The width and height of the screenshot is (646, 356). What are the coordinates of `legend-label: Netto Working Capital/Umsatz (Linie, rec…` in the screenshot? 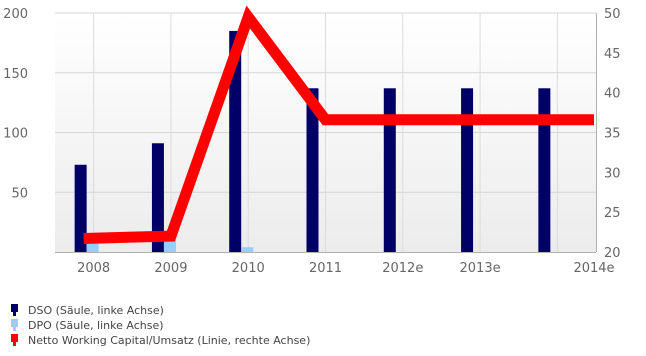 It's located at (169, 340).